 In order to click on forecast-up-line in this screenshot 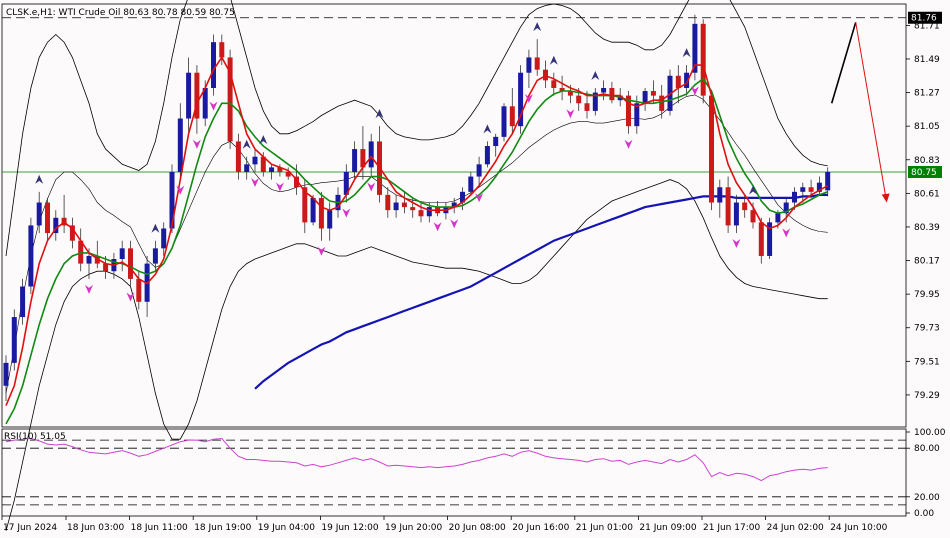, I will do `click(843, 63)`.